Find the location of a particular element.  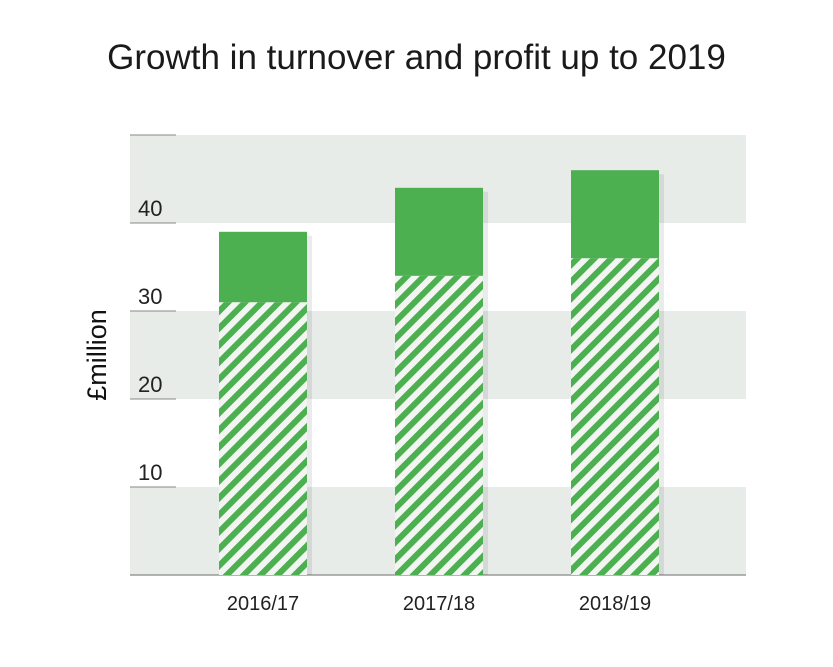

x-axis: 2016/17 2017/18 2018/19 is located at coordinates (439, 604).